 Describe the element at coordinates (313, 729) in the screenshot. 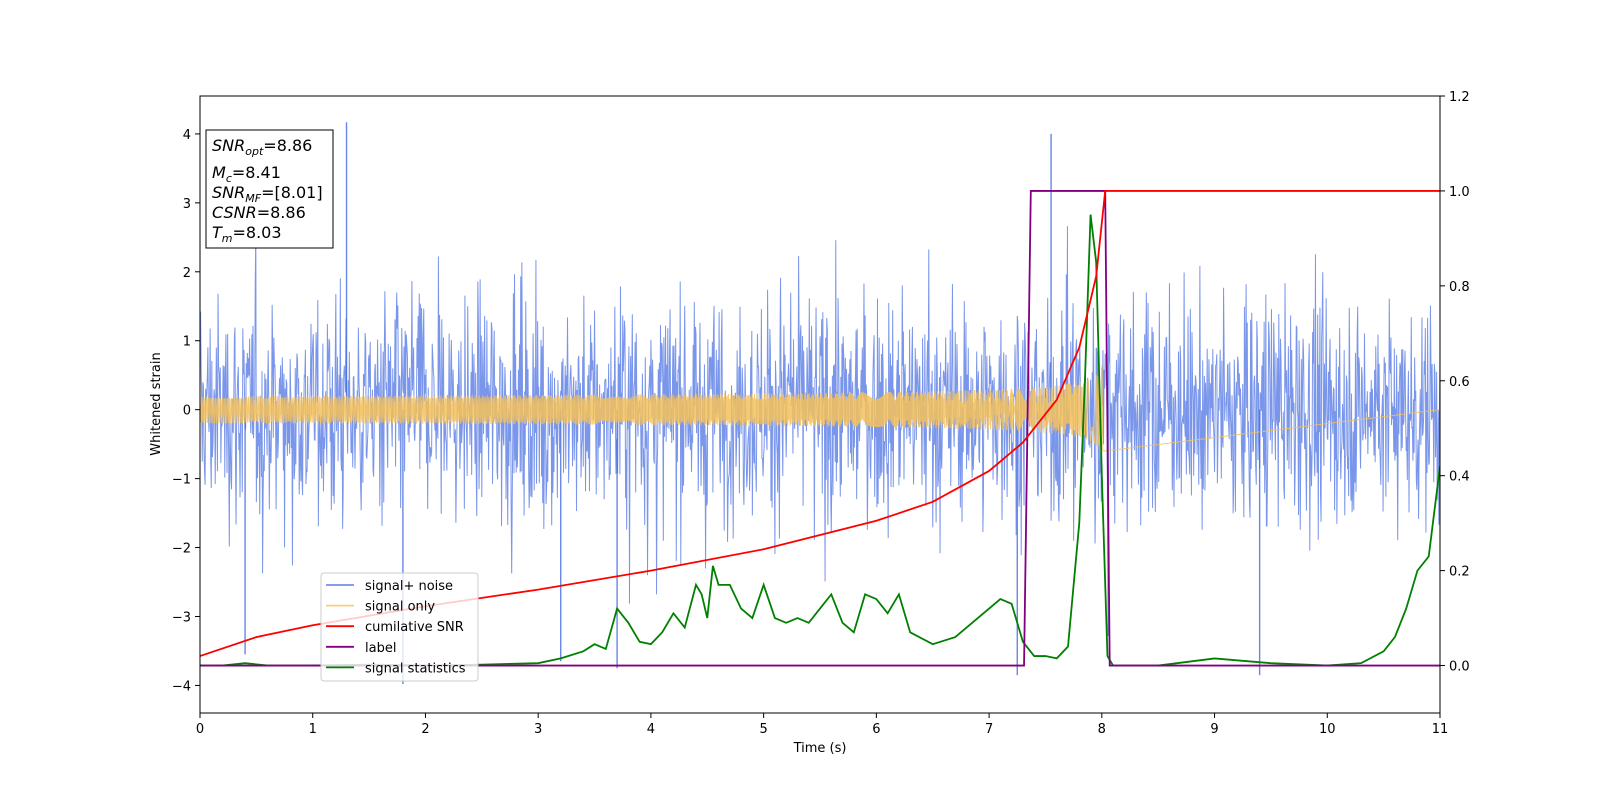

I see `x-tick-label: 1` at that location.